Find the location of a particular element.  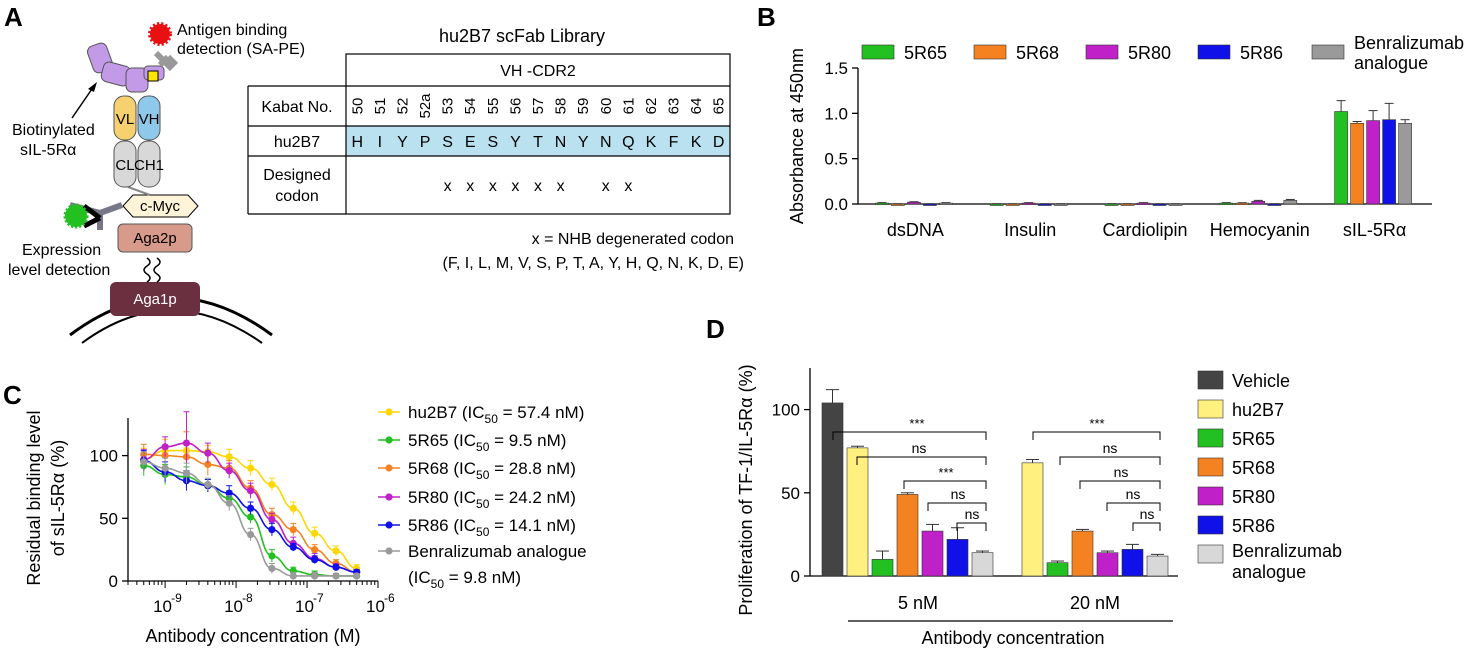

legend-label: 5R86 is located at coordinates (1253, 526).